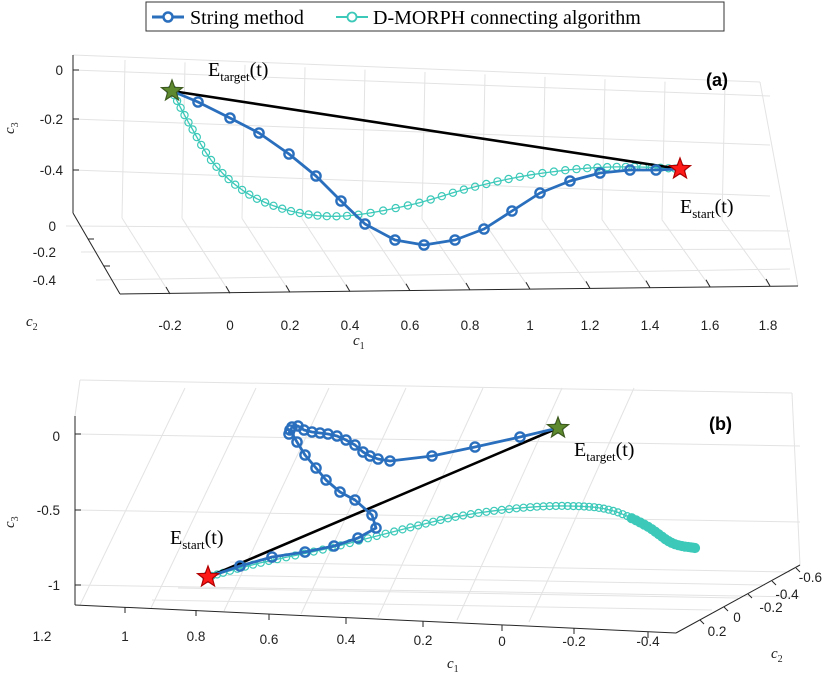  I want to click on panel-b-c1-tick: 1, so click(125, 636).